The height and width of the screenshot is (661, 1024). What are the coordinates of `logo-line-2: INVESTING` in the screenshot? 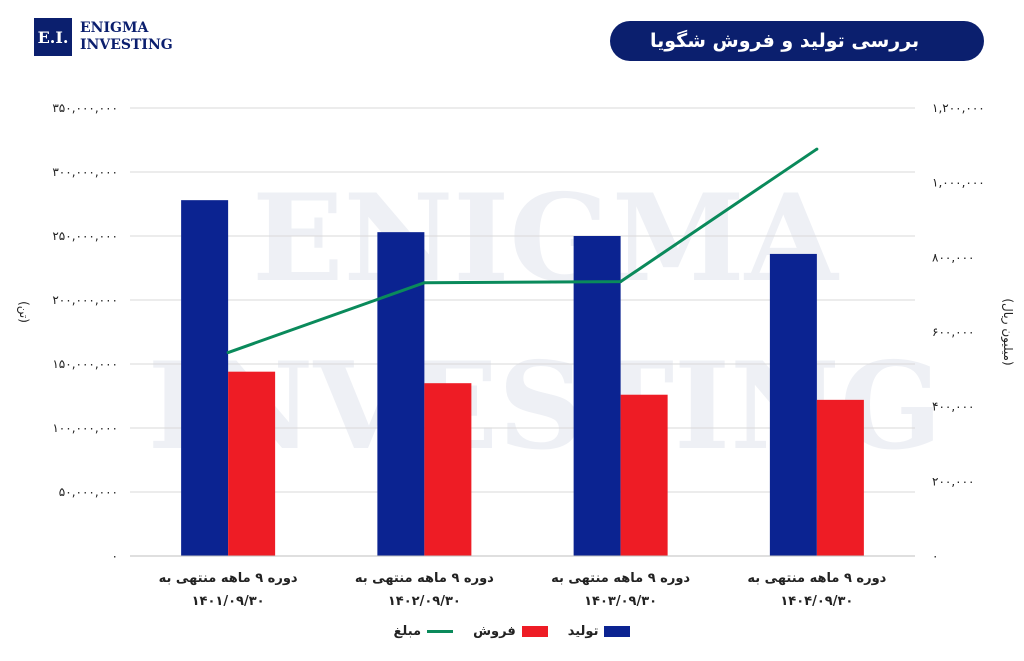 It's located at (126, 45).